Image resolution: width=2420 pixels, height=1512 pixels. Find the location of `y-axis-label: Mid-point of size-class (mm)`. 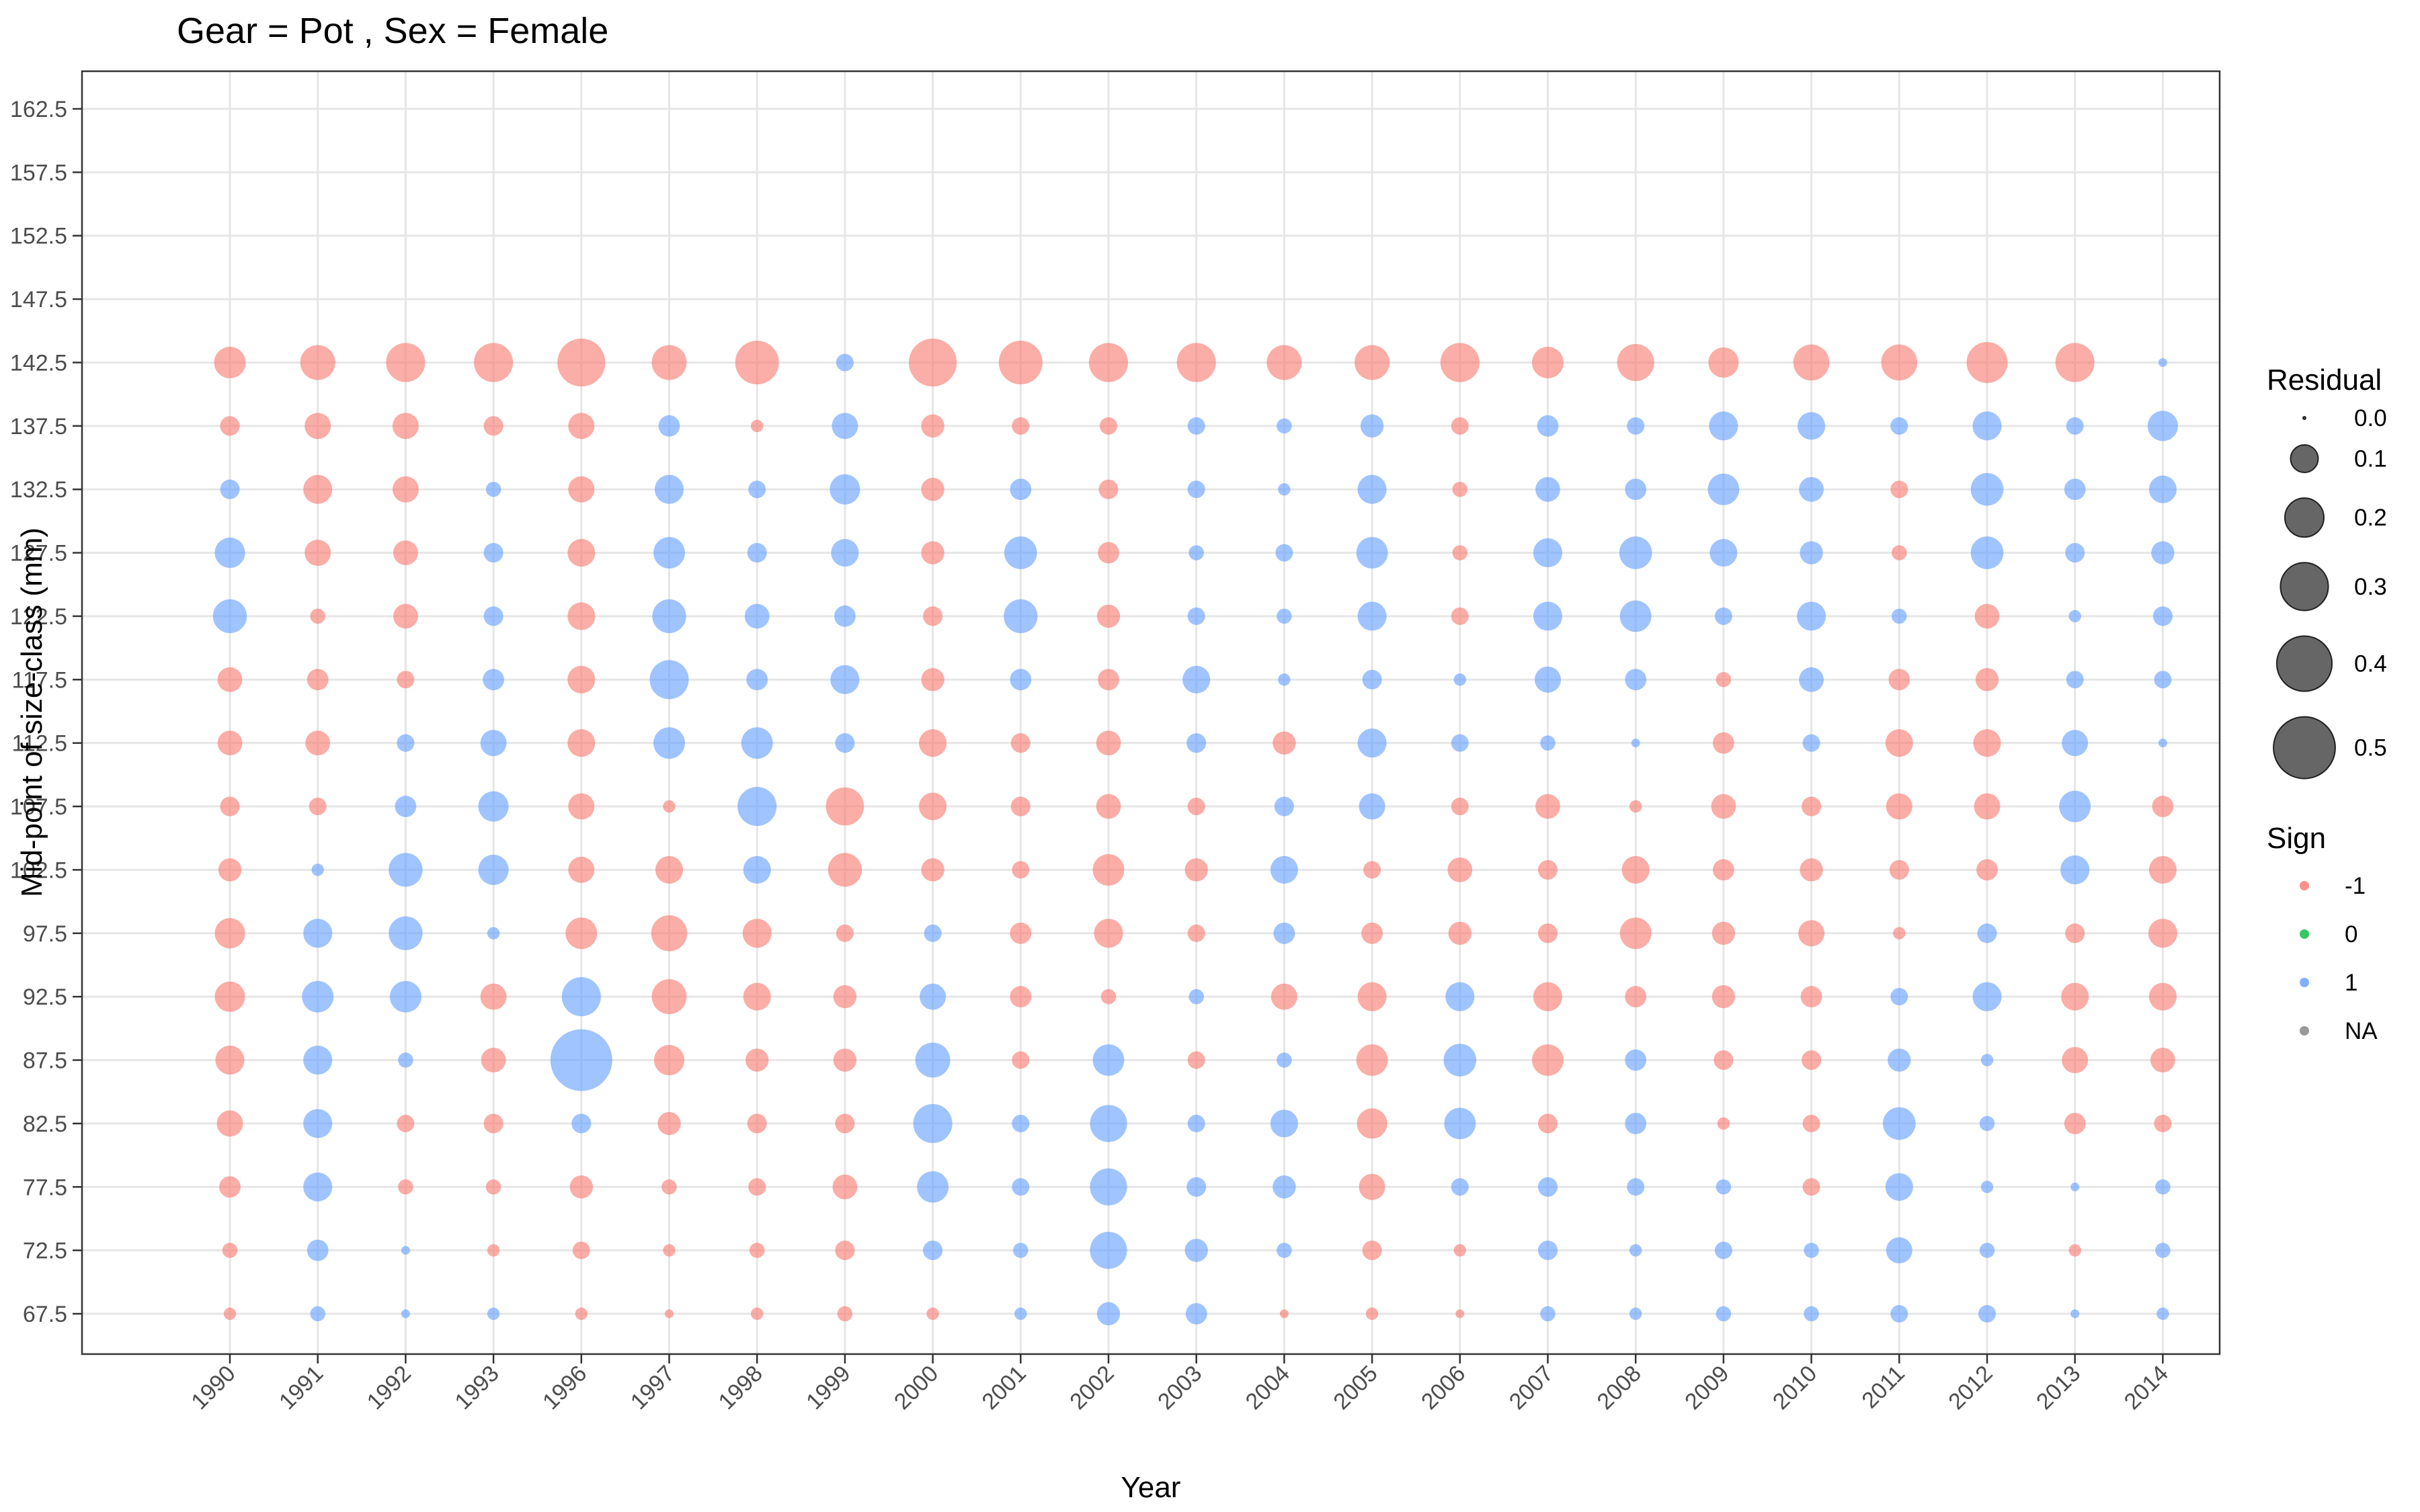

y-axis-label: Mid-point of size-class (mm) is located at coordinates (31, 712).